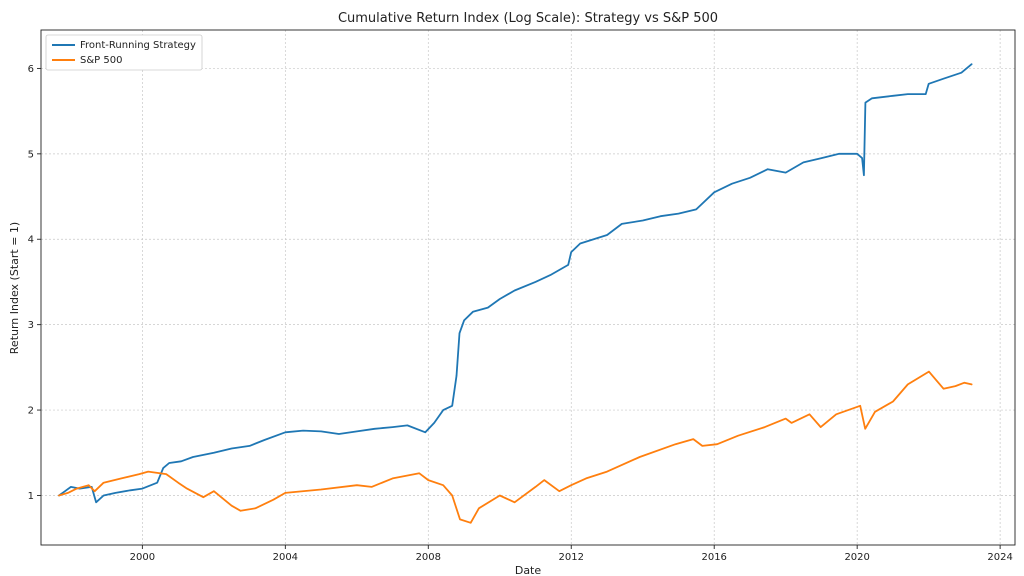 The height and width of the screenshot is (576, 1024). Describe the element at coordinates (713, 557) in the screenshot. I see `x-tick-label: 2016` at that location.